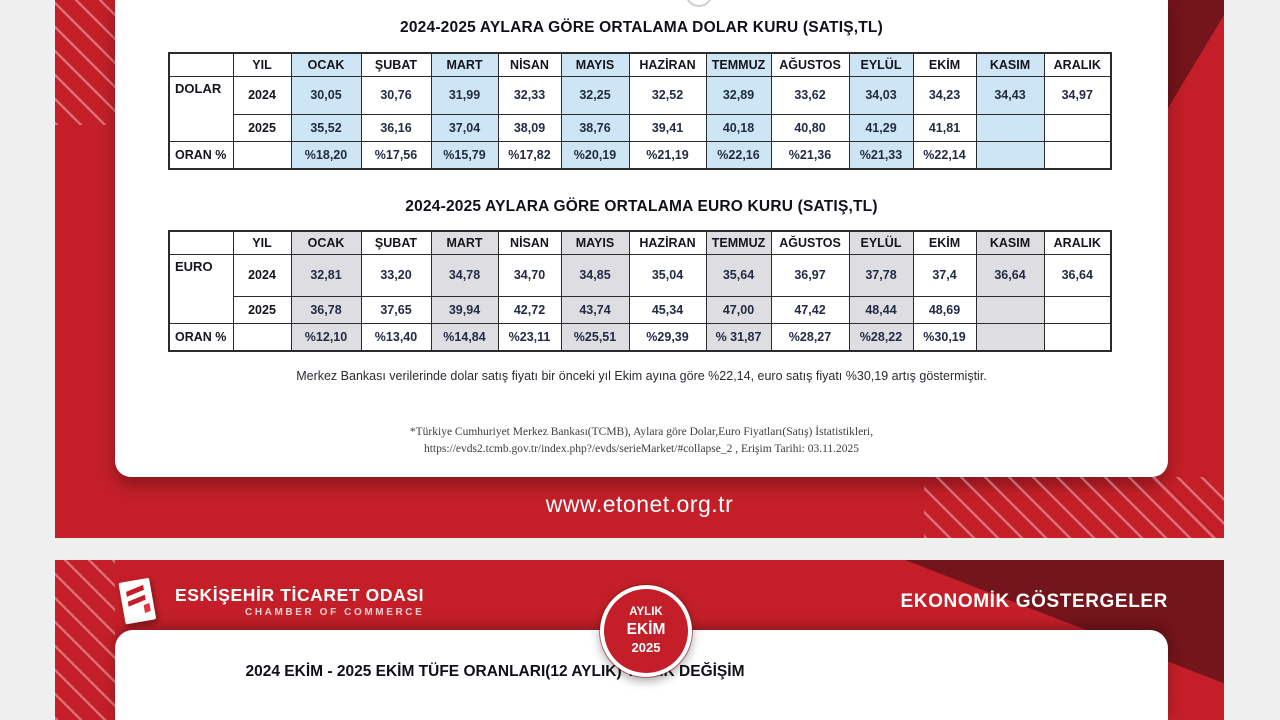 The width and height of the screenshot is (1280, 720). I want to click on oran-value-cell: %28,27, so click(810, 337).